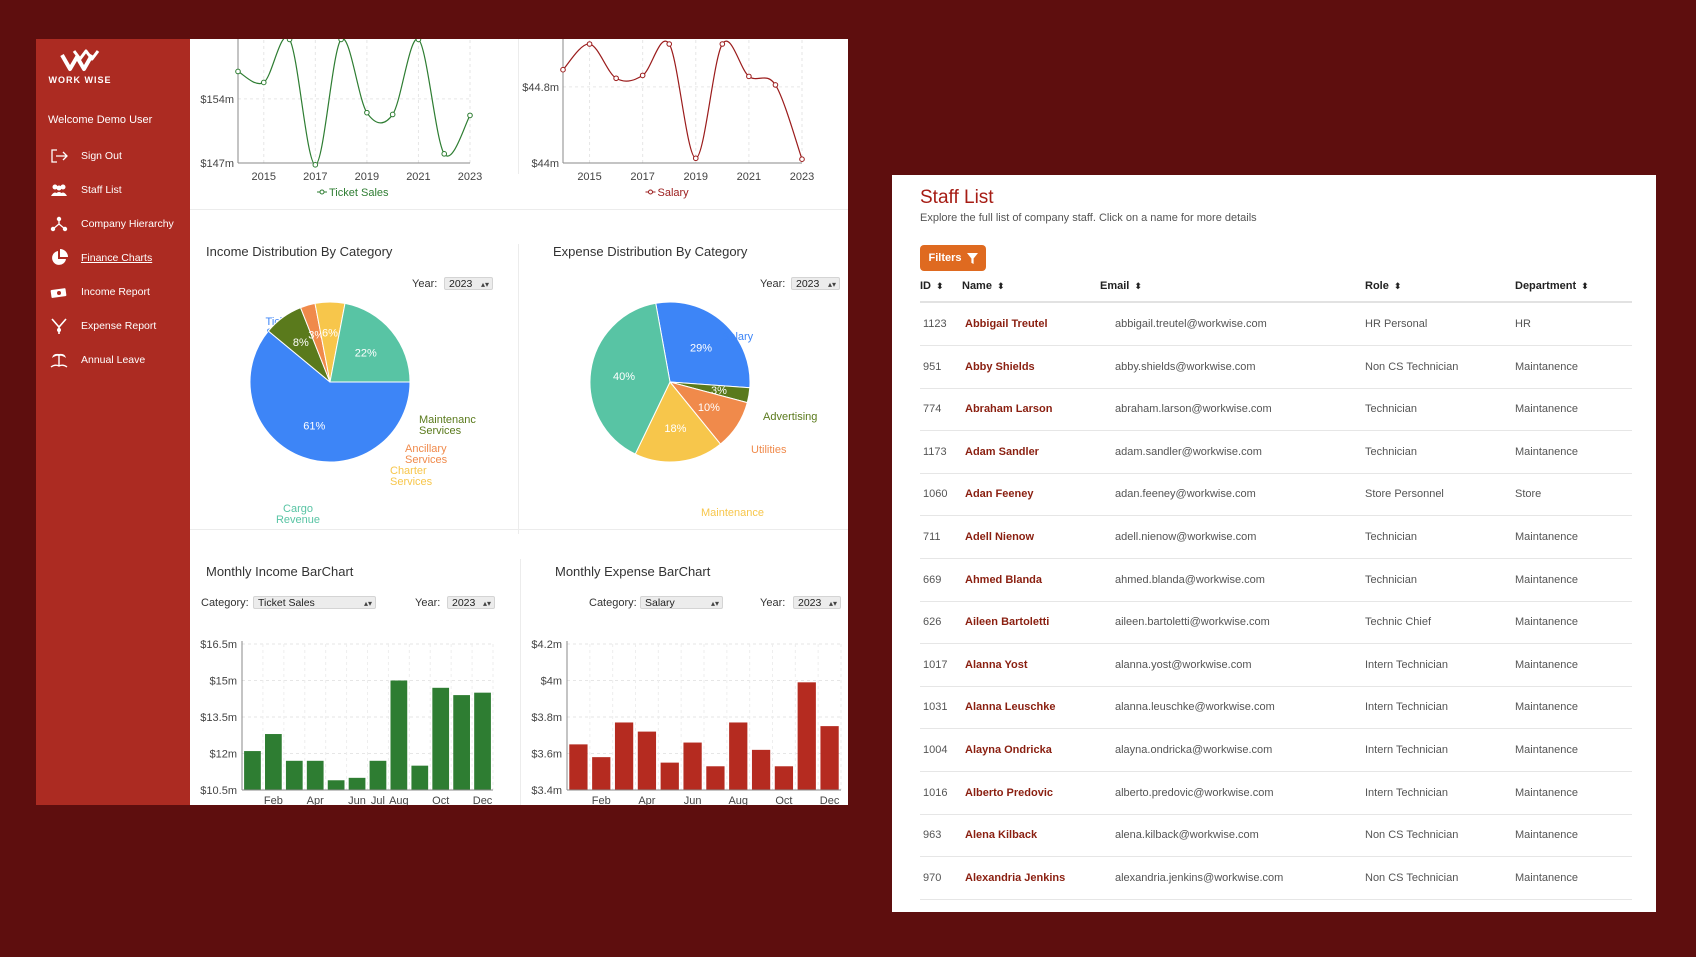  What do you see at coordinates (314, 602) in the screenshot?
I see `income-category-select: Ticket Sales ▴▾` at bounding box center [314, 602].